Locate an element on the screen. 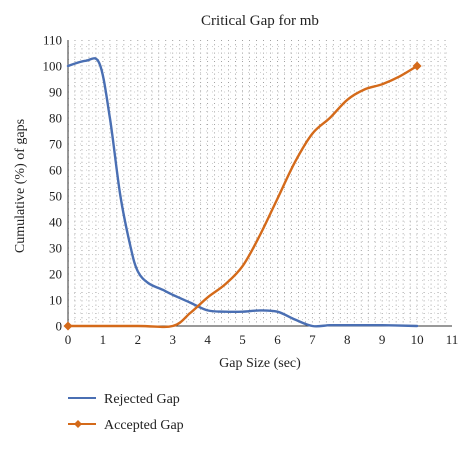 This screenshot has width=474, height=449. y-tick-labels: 0 10 20 30 40 50 60 70 80 90 100 110 is located at coordinates (53, 183).